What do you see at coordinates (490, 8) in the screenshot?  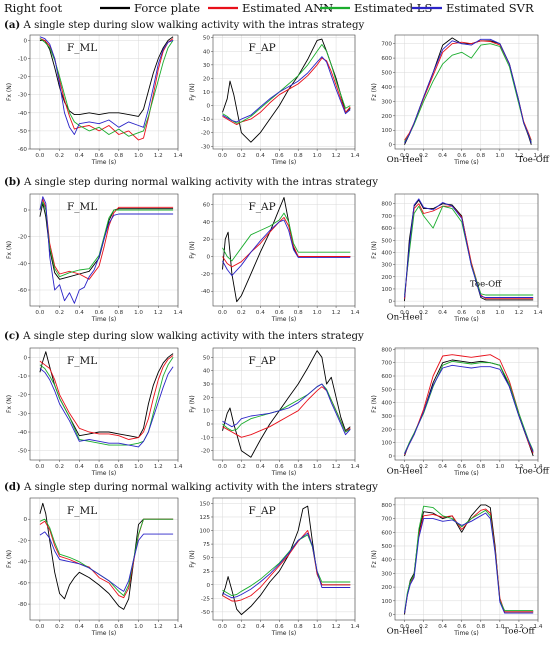 I see `legend-label-svr: Estimated SVR` at bounding box center [490, 8].